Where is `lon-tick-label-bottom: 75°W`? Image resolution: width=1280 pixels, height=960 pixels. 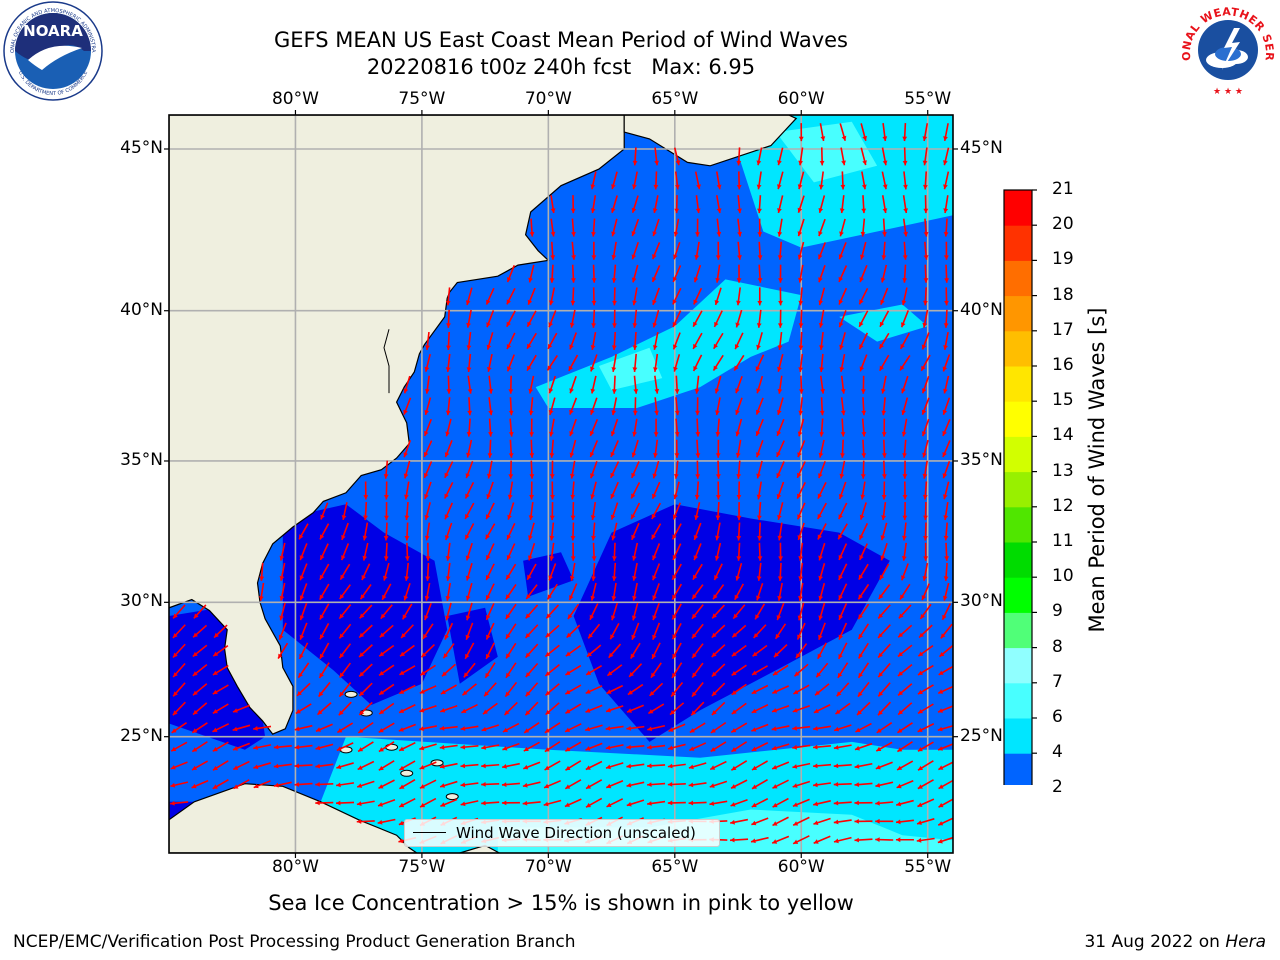
lon-tick-label-bottom: 75°W is located at coordinates (422, 867).